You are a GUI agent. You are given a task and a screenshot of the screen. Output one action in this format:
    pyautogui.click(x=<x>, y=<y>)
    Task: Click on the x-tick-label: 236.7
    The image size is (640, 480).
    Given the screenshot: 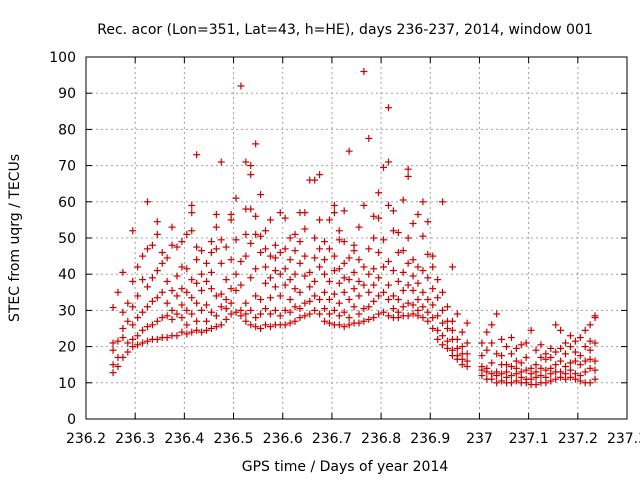 What is the action you would take?
    pyautogui.click(x=332, y=439)
    